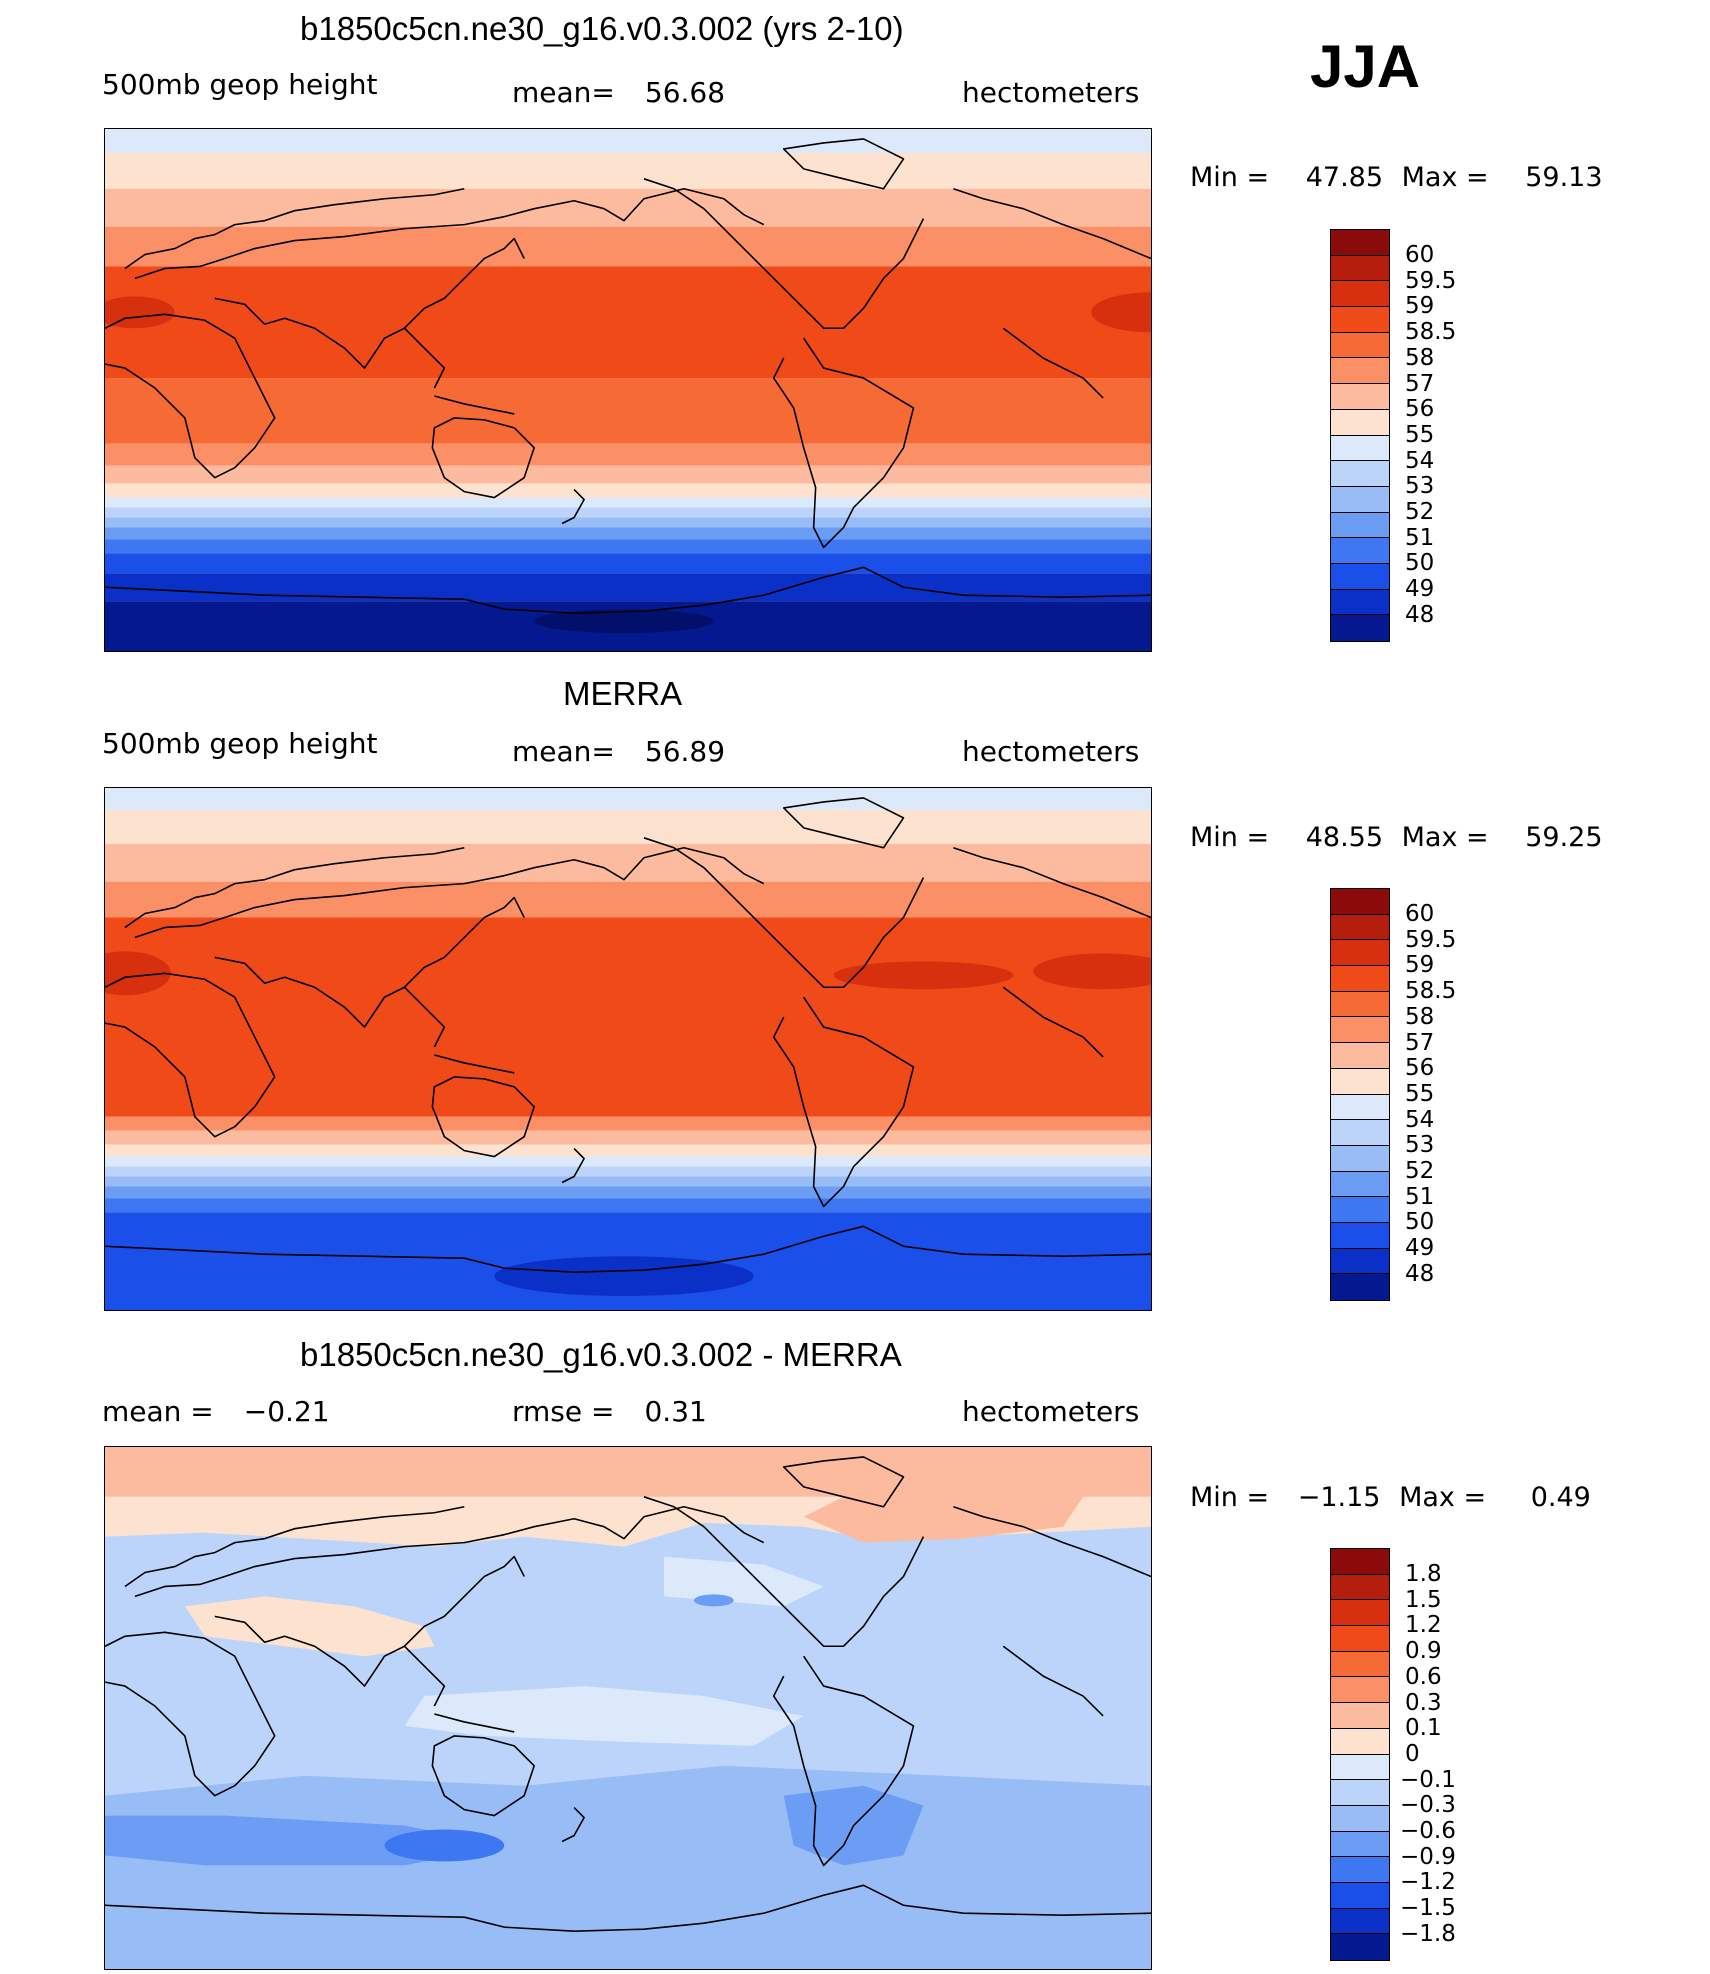 This screenshot has height=1974, width=1710. I want to click on panel-3-rmse: rmse = 0.31, so click(609, 1411).